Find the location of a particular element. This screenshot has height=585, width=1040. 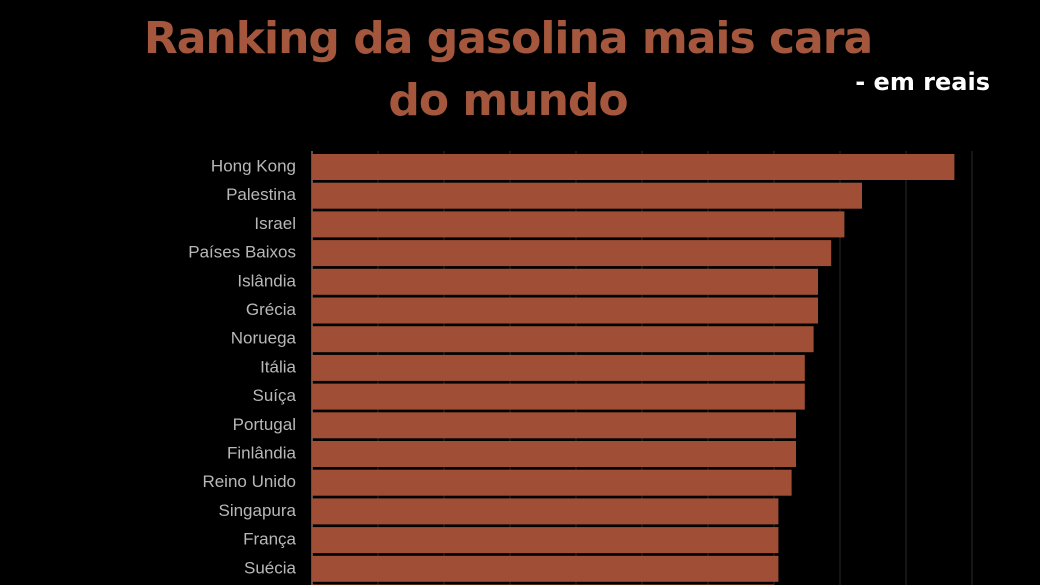

y-tick-label: Reino Unido is located at coordinates (249, 481).